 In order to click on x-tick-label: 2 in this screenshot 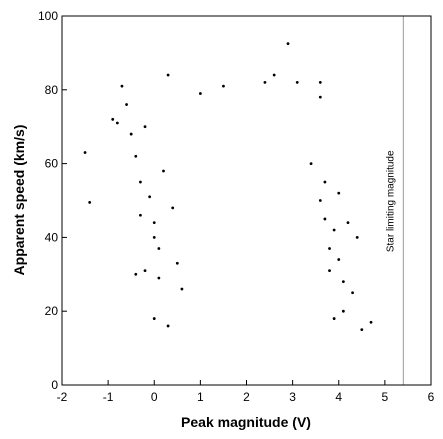, I will do `click(246, 397)`.